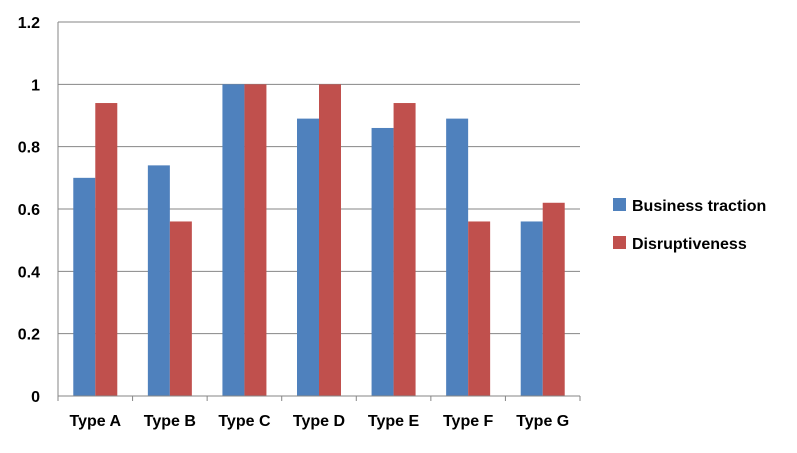 The image size is (797, 453). Describe the element at coordinates (29, 23) in the screenshot. I see `y-tick-label: 1.2` at that location.